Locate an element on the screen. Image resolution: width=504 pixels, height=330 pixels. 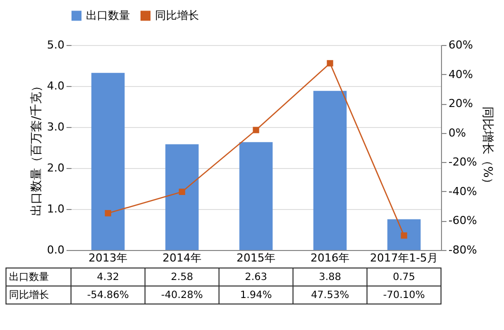
text: 出口数量 is located at coordinates (29, 277).